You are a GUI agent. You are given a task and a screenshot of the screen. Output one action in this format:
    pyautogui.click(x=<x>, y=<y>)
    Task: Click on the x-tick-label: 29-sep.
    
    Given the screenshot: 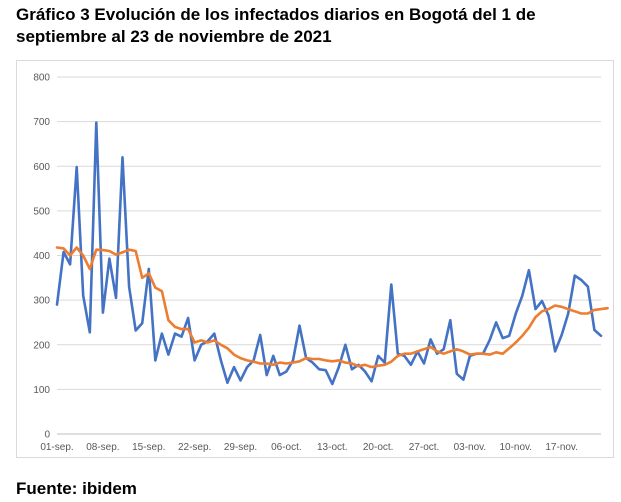 What is the action you would take?
    pyautogui.click(x=240, y=447)
    